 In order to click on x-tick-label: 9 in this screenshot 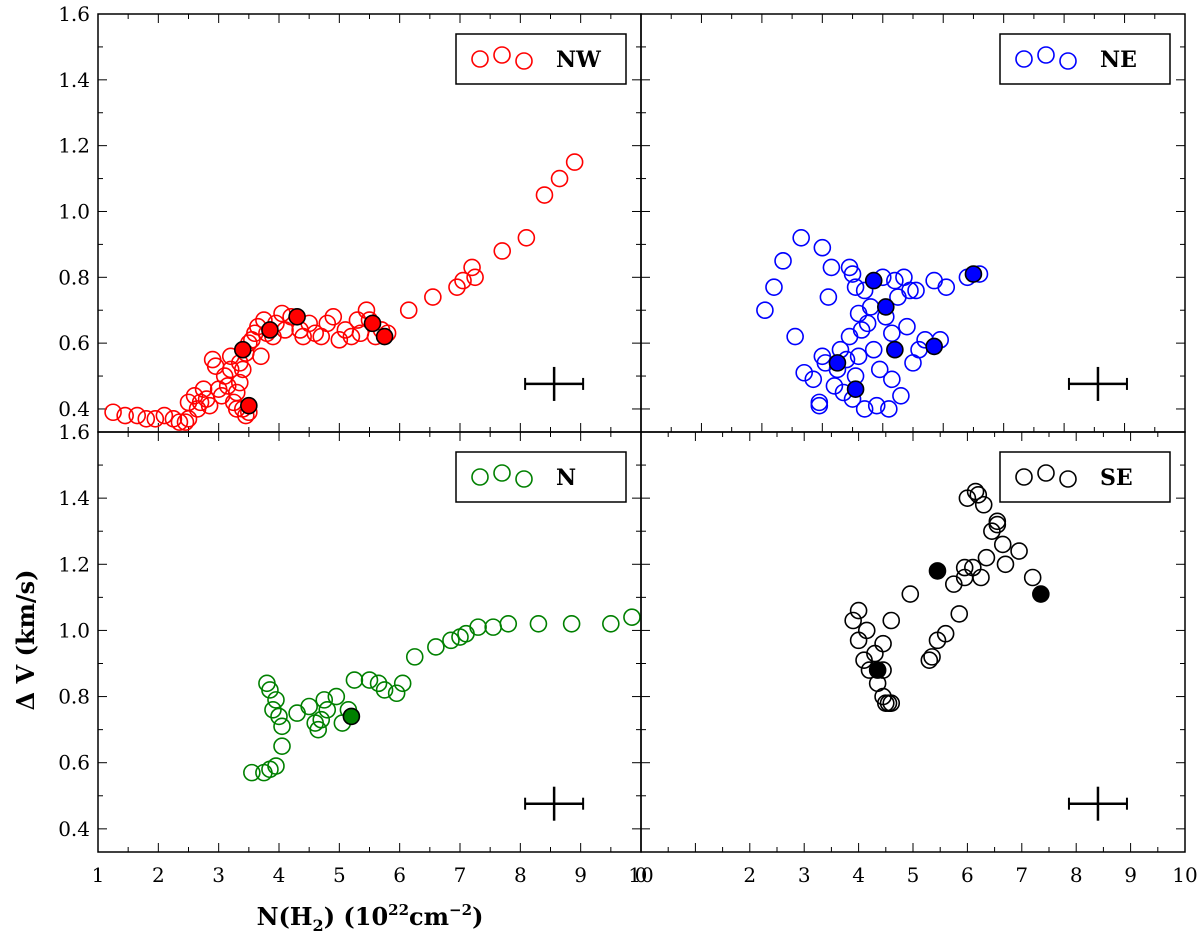, I will do `click(580, 875)`.